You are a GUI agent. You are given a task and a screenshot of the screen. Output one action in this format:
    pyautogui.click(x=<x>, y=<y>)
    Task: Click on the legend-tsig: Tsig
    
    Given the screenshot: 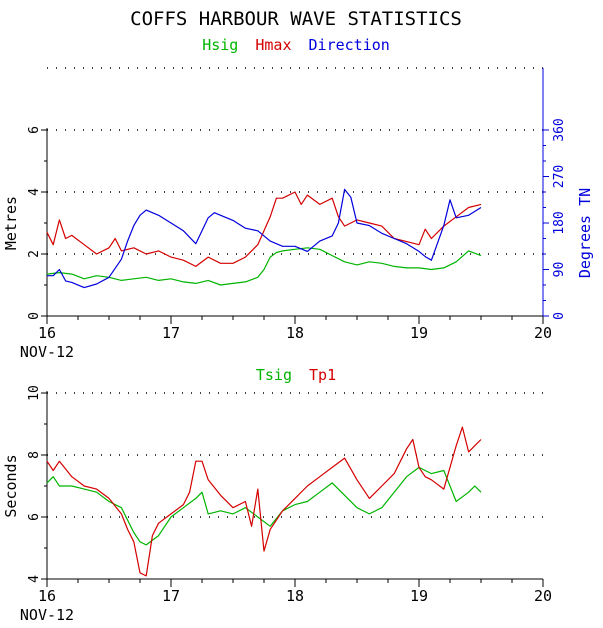 What is the action you would take?
    pyautogui.click(x=274, y=375)
    